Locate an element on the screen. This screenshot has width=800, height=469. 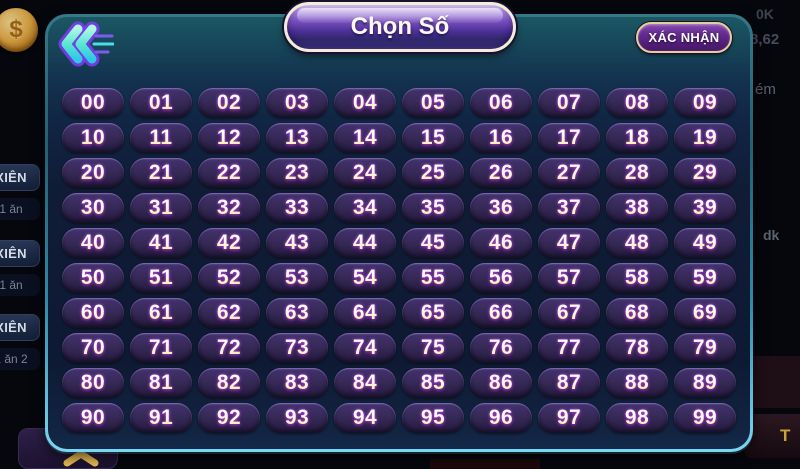
number-button-89: 89 is located at coordinates (705, 383).